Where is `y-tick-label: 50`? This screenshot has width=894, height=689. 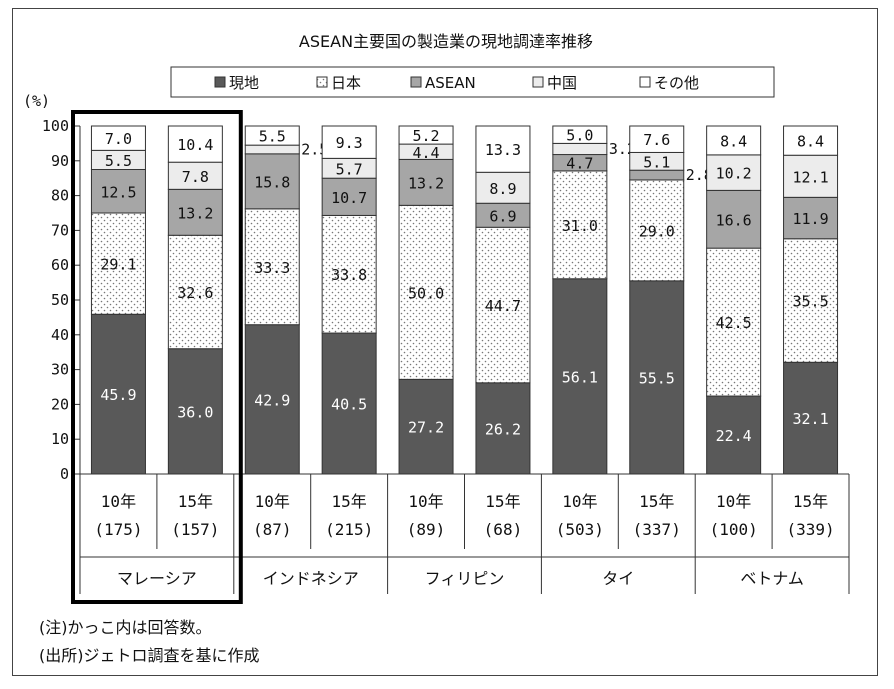 y-tick-label: 50 is located at coordinates (60, 300).